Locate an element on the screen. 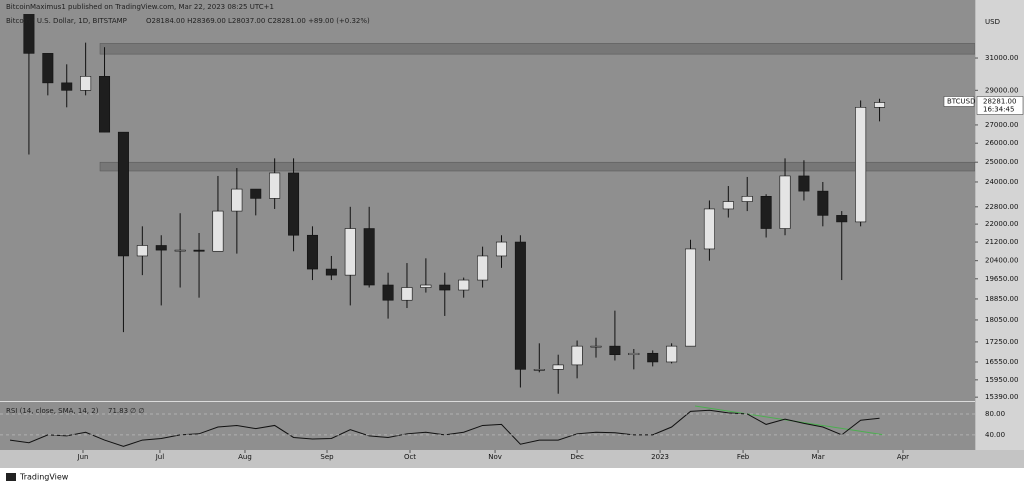 This screenshot has width=1024, height=487. y-tick-label: 15950.00 is located at coordinates (1001, 380).